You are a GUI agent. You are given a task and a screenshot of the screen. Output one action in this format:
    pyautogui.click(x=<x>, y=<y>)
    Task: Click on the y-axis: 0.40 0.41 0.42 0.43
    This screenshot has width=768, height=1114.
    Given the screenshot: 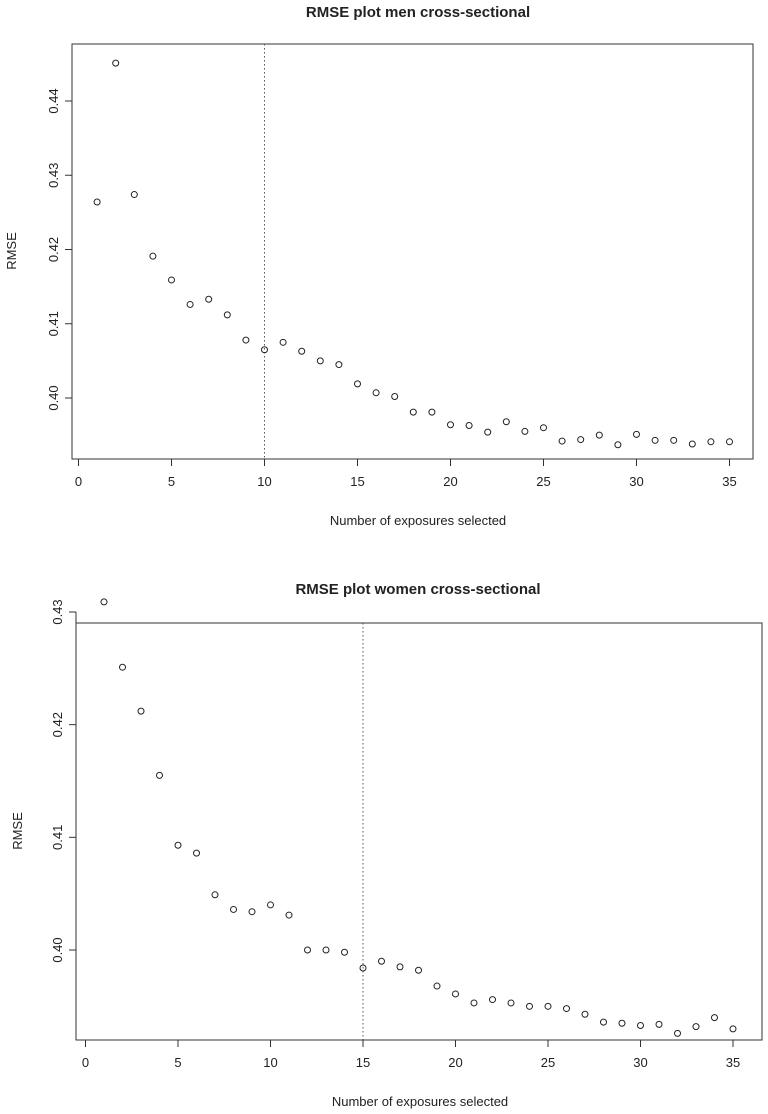 What is the action you would take?
    pyautogui.click(x=63, y=781)
    